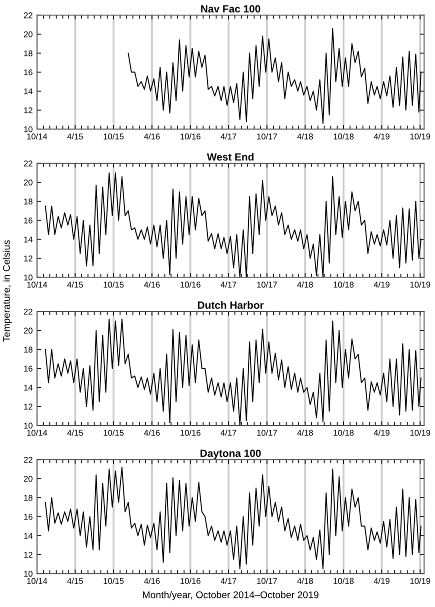 This screenshot has height=607, width=435. I want to click on chart-title: Nav Fac 100, so click(230, 8).